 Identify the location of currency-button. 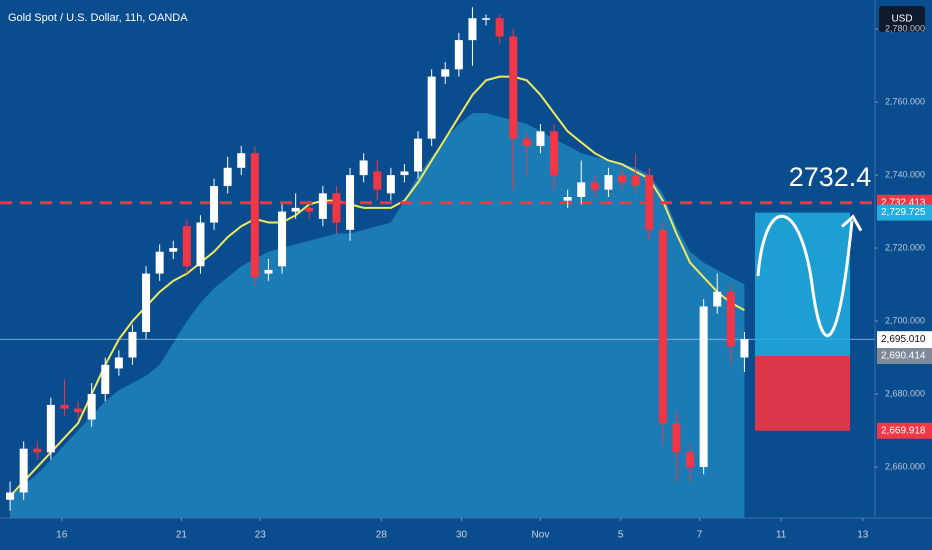
(902, 19).